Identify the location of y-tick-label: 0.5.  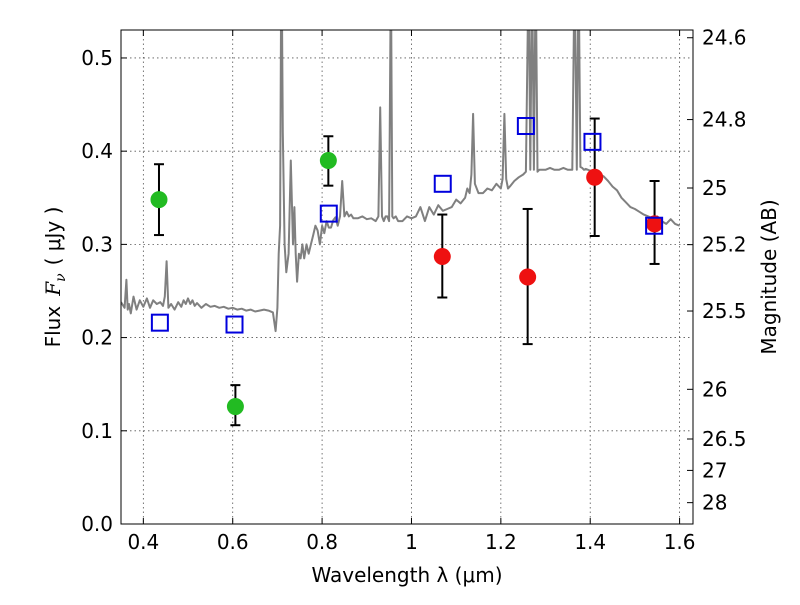
(97, 58).